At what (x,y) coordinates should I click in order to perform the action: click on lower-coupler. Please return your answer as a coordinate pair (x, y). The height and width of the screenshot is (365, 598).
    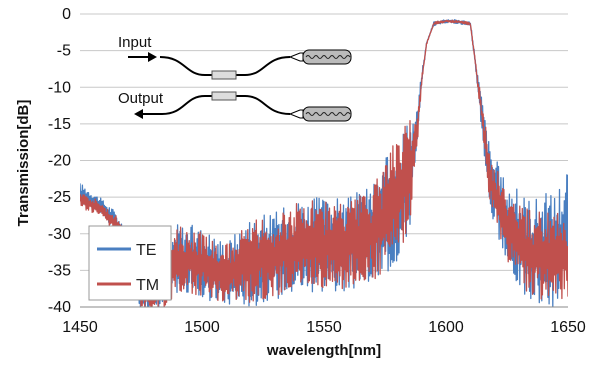
    Looking at the image, I should click on (224, 96).